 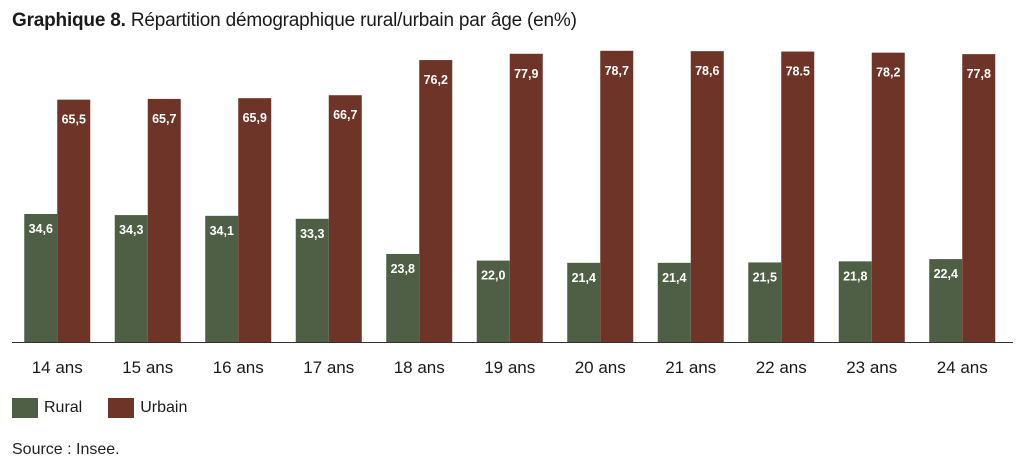 What do you see at coordinates (312, 234) in the screenshot?
I see `data-label-rural: 33,3` at bounding box center [312, 234].